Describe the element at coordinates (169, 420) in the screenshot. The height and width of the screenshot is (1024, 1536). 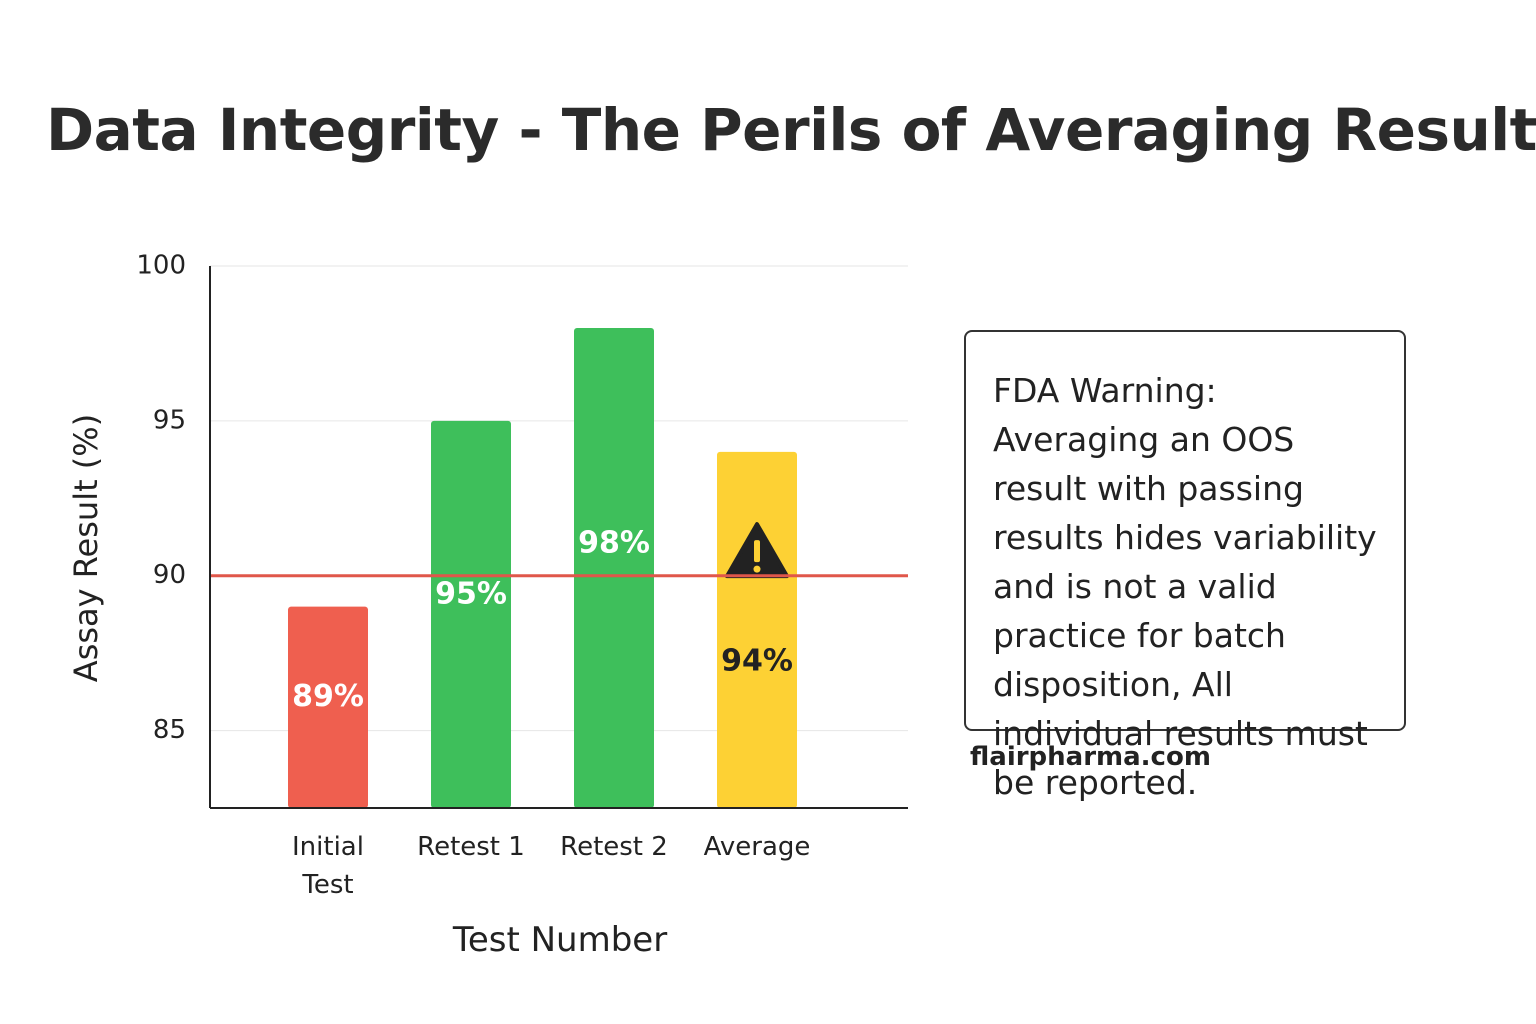
I see `y-tick-label: 95` at that location.